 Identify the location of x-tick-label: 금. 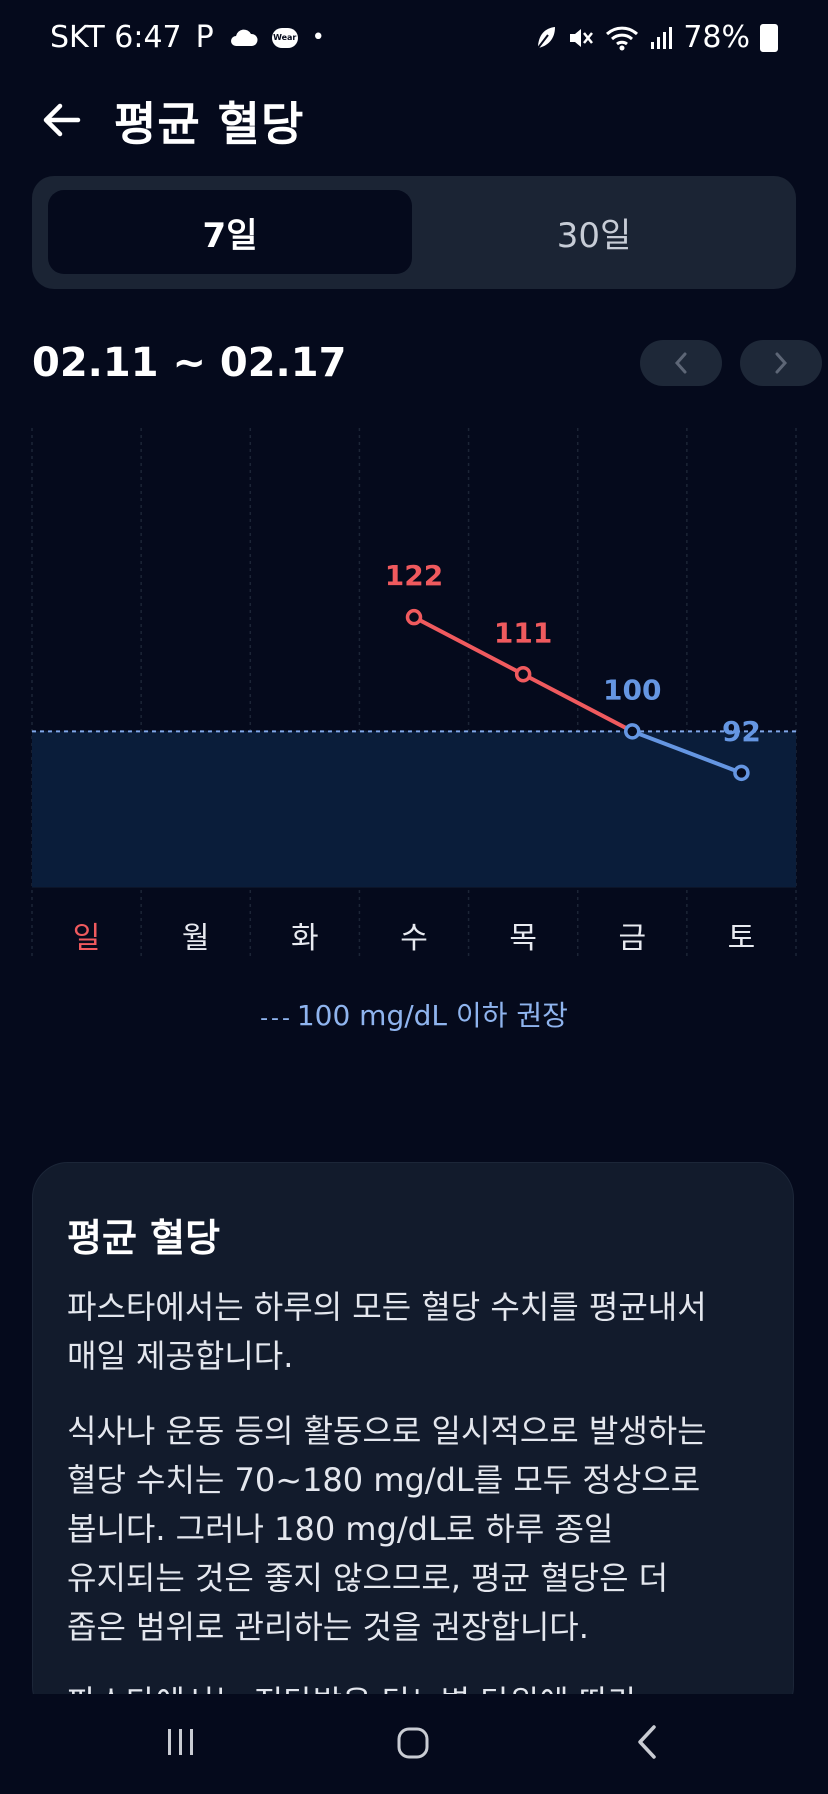
(632, 938).